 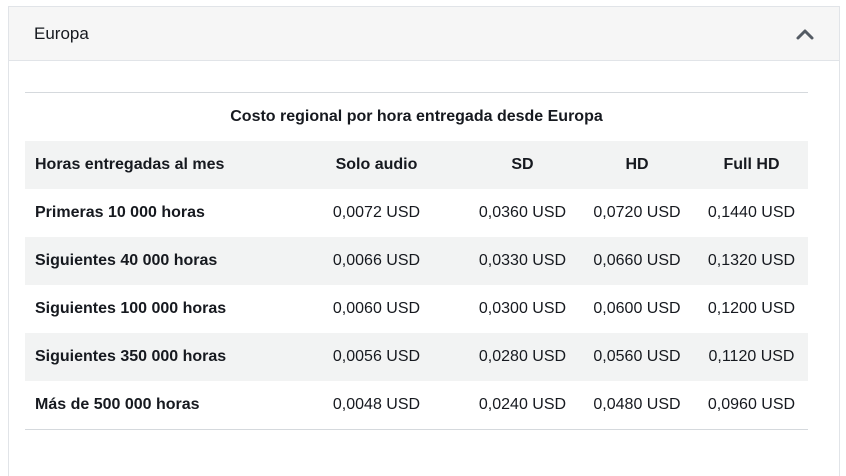 What do you see at coordinates (376, 404) in the screenshot?
I see `price-audio-only: 0,0048 USD` at bounding box center [376, 404].